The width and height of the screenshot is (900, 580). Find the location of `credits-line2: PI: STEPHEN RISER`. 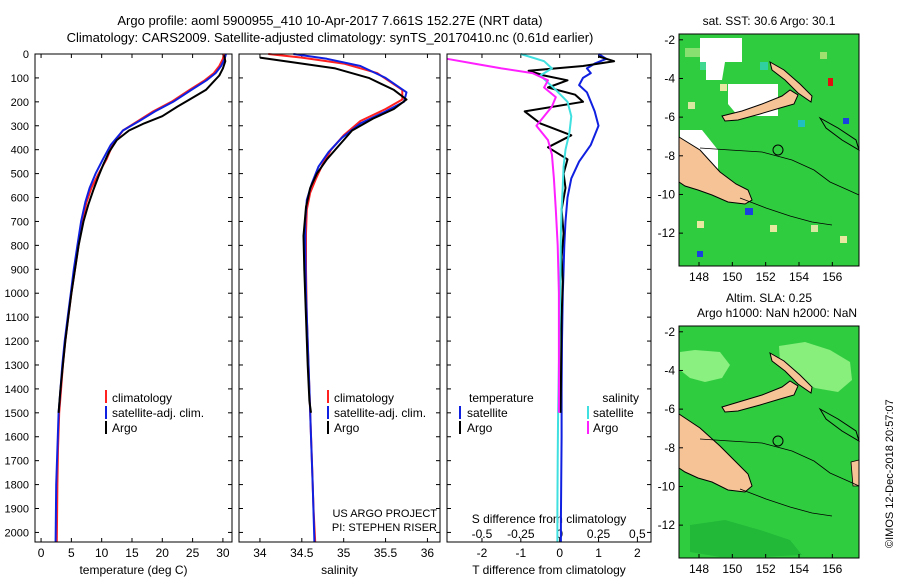

credits-line2: PI: STEPHEN RISER is located at coordinates (384, 528).